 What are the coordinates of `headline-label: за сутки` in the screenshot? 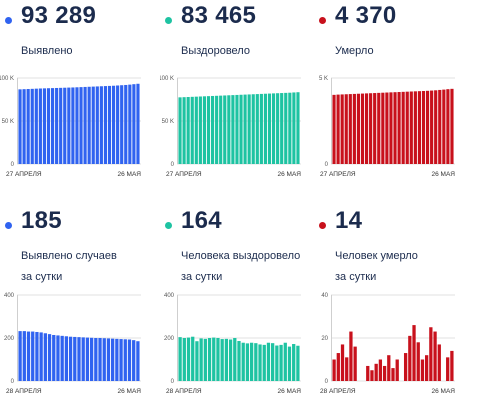 It's located at (356, 277).